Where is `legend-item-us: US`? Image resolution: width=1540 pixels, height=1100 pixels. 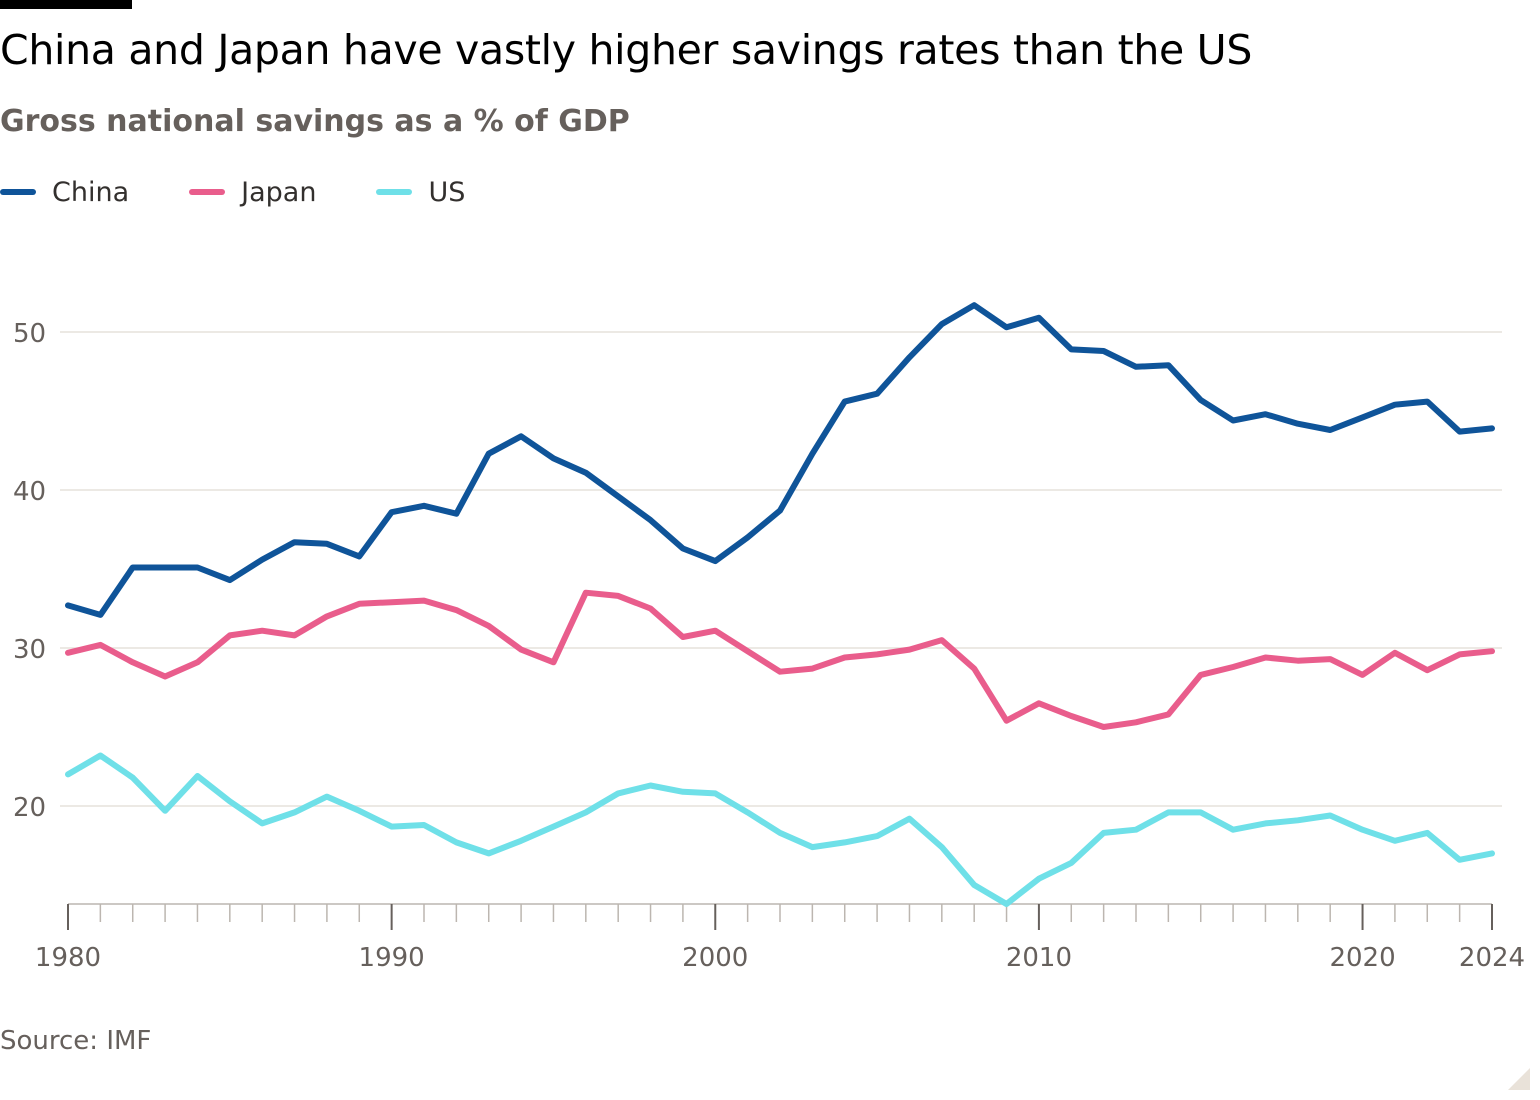
legend-item-us: US is located at coordinates (420, 192).